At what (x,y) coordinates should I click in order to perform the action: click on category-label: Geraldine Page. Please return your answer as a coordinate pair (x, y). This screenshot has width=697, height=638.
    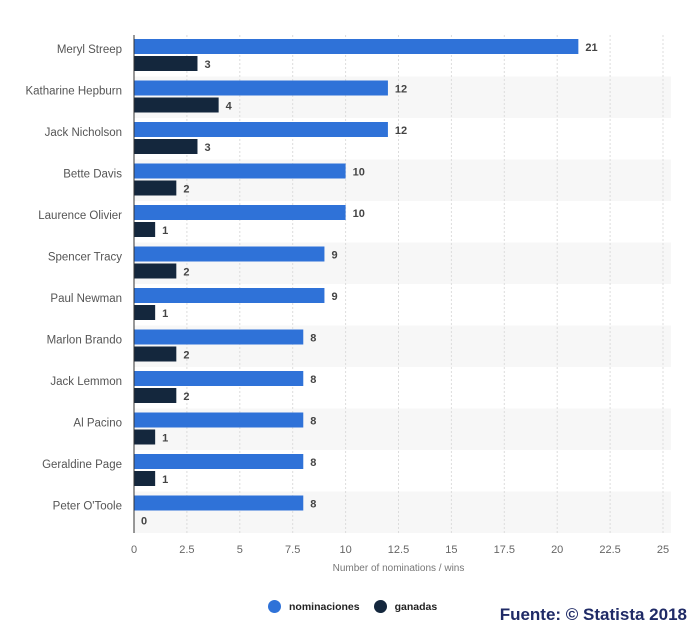
    Looking at the image, I should click on (82, 465).